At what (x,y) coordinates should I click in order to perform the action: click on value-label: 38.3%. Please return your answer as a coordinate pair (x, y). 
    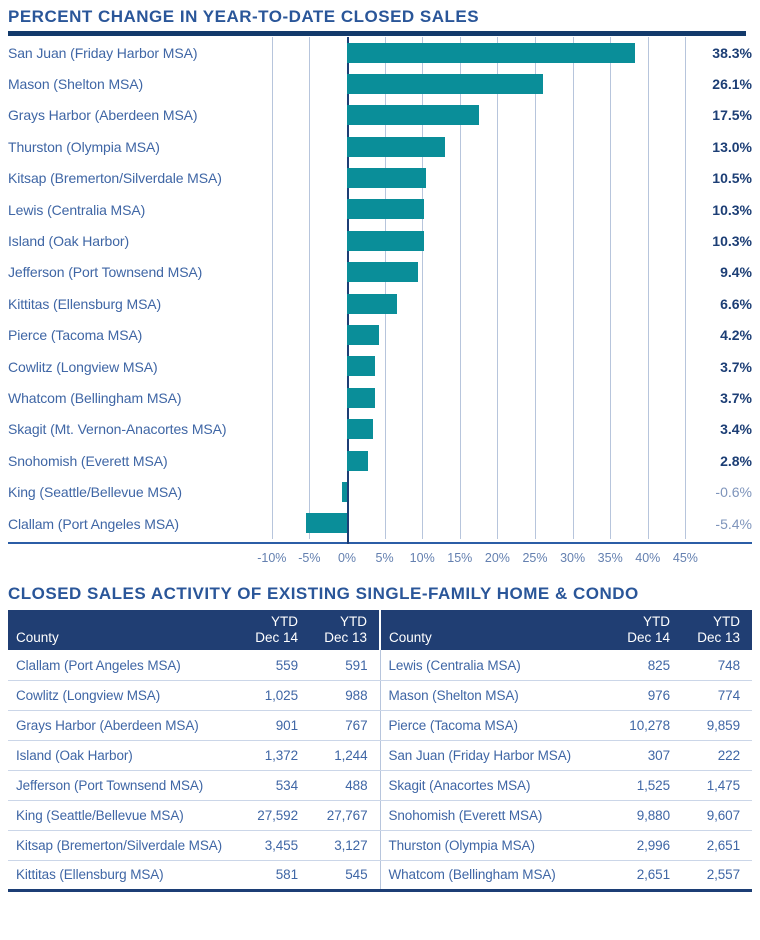
    Looking at the image, I should click on (732, 52).